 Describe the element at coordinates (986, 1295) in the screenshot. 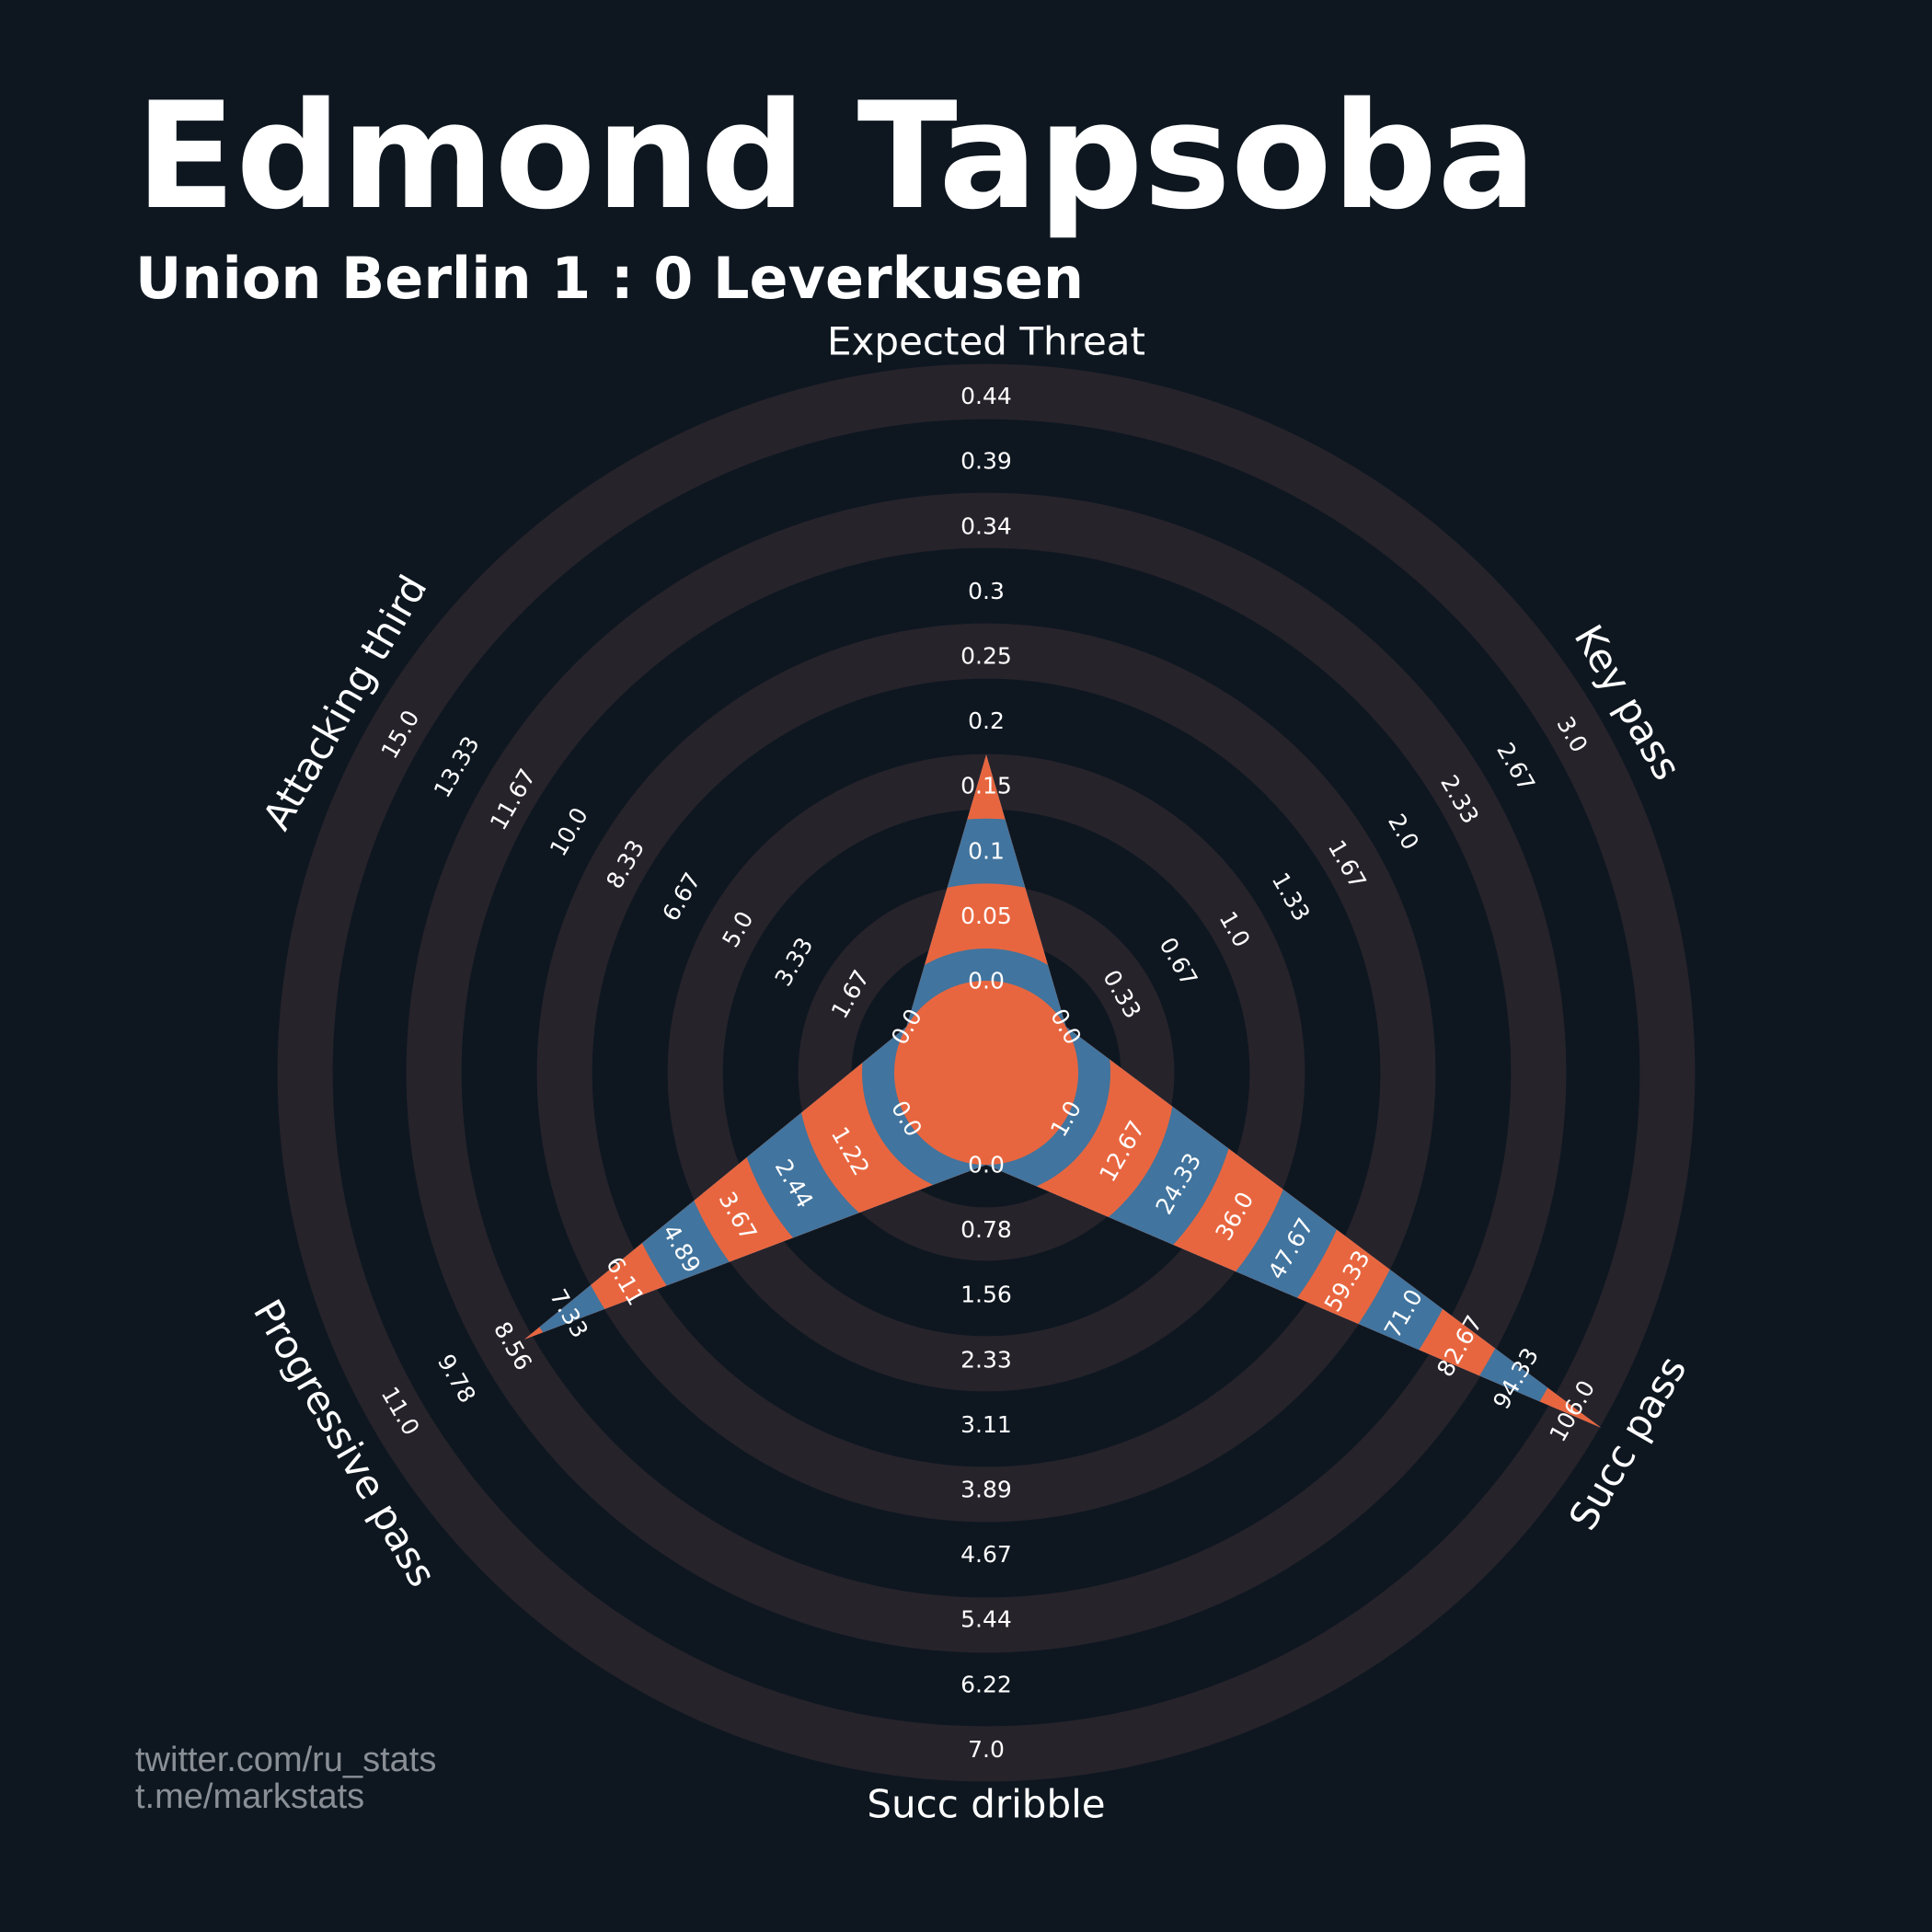

I see `tick-label: 1.56` at that location.